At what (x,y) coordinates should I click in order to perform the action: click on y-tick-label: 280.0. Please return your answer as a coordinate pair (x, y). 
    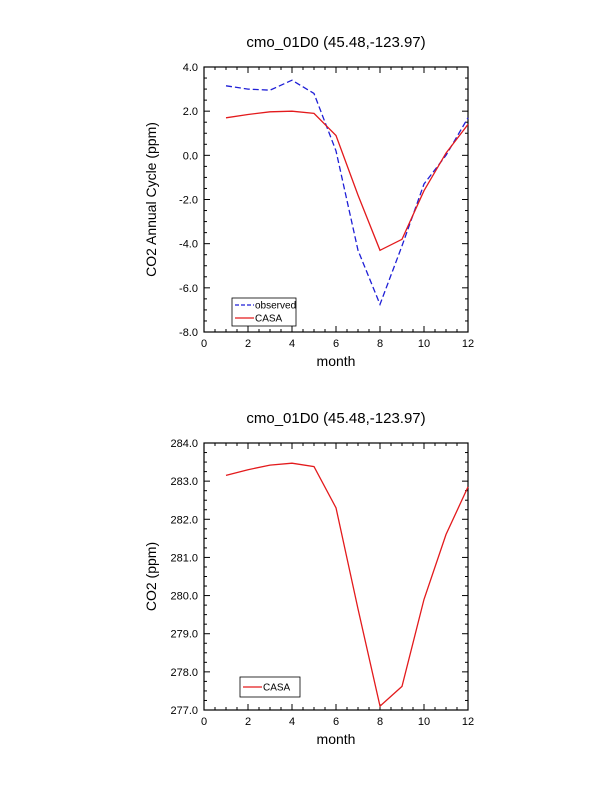
    Looking at the image, I should click on (184, 597).